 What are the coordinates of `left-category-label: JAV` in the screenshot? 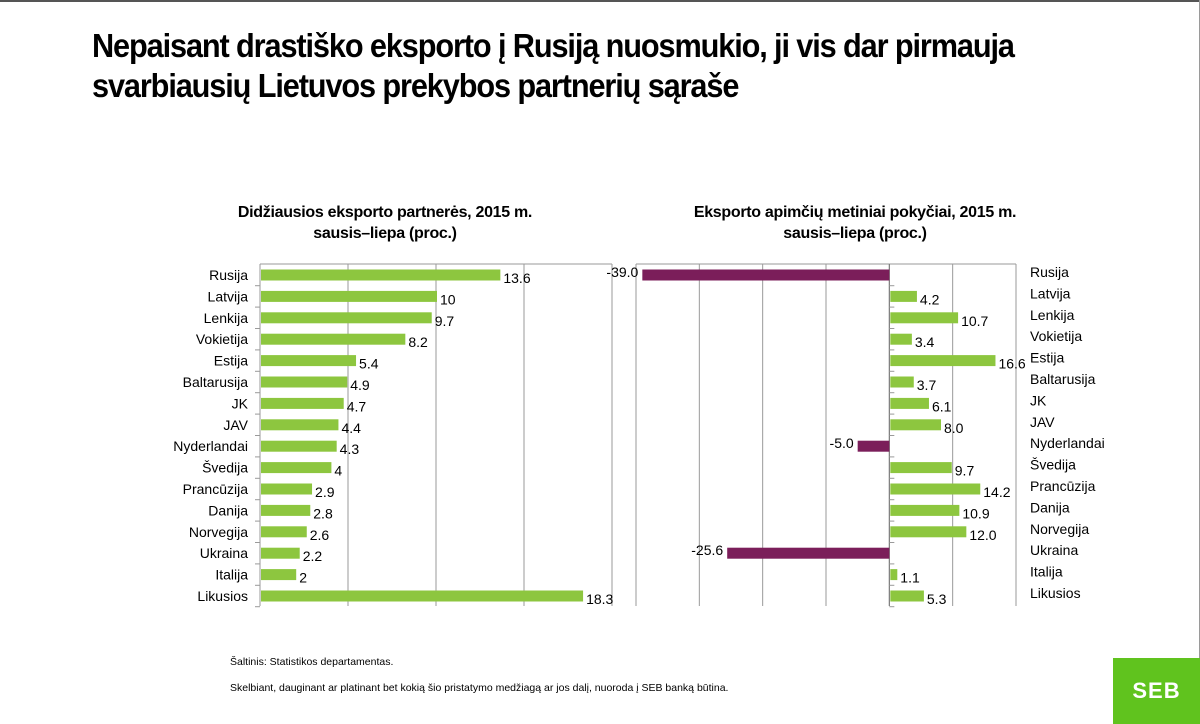 It's located at (235, 425).